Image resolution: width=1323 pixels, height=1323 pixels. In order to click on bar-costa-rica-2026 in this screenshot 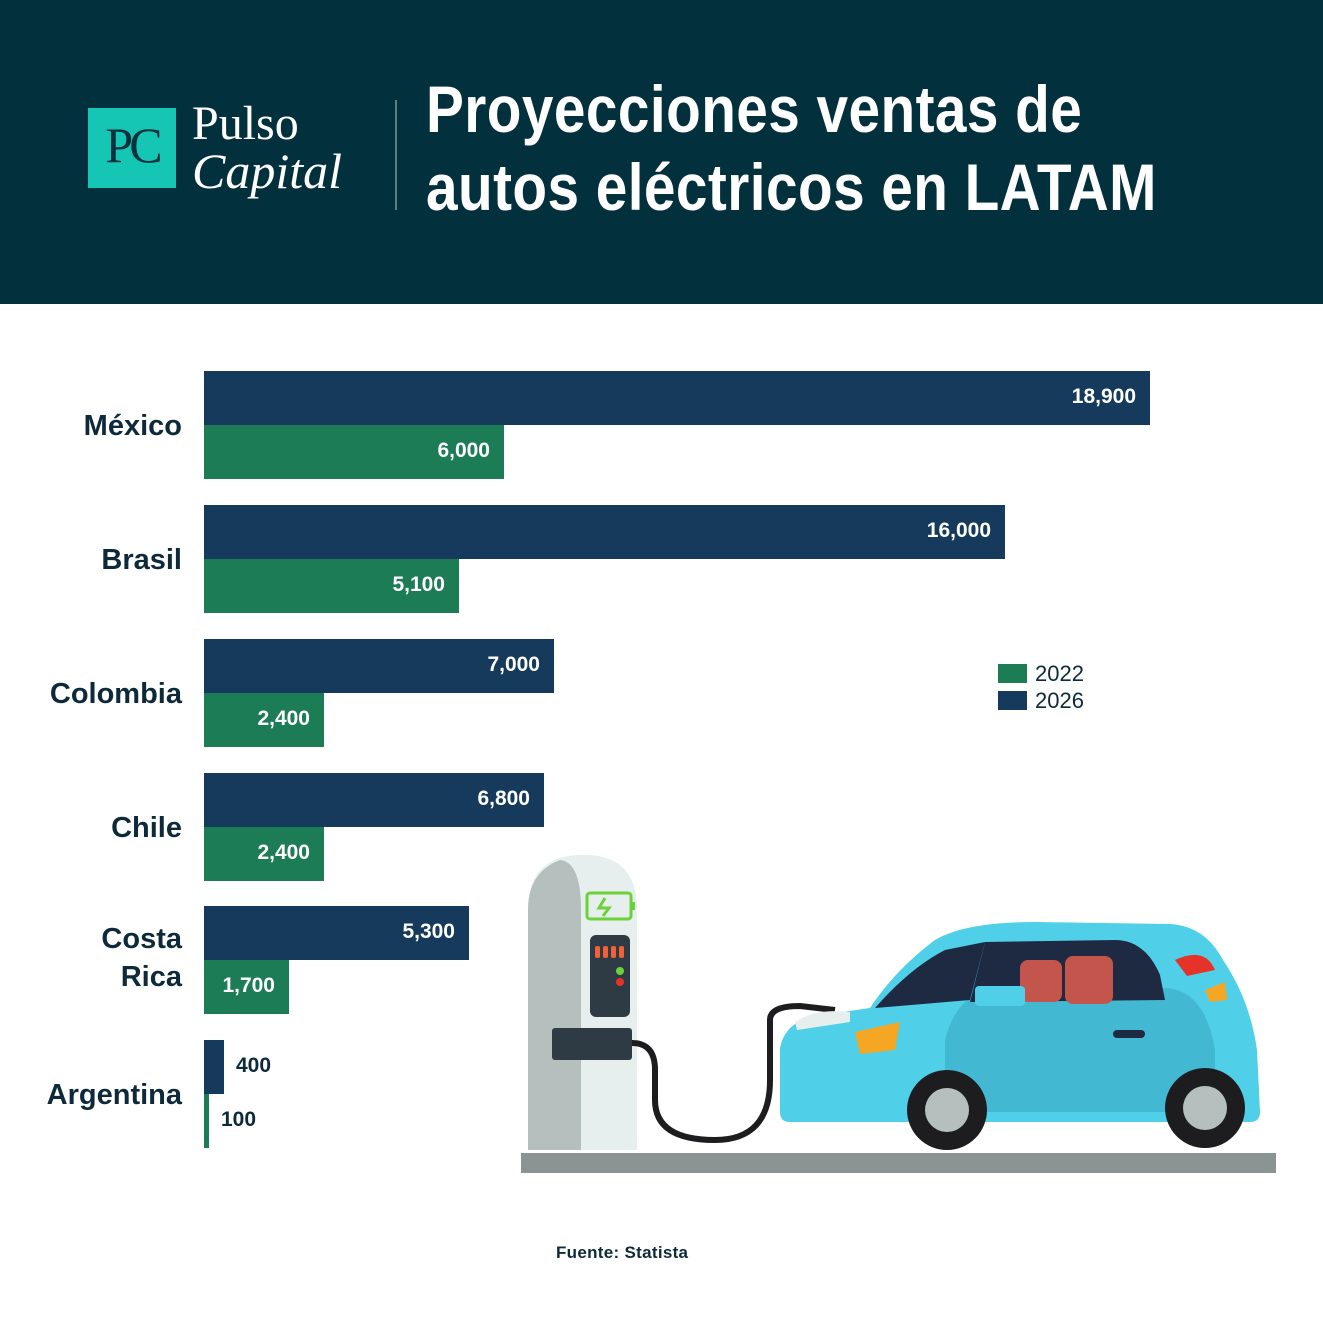, I will do `click(336, 933)`.